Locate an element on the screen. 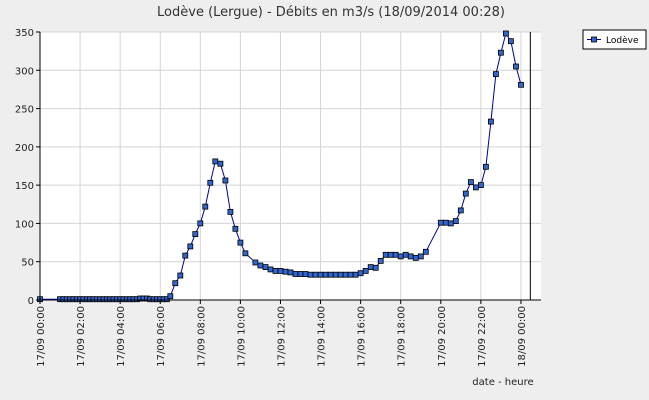  x-tick-label: 17/09 22:00 is located at coordinates (482, 336).